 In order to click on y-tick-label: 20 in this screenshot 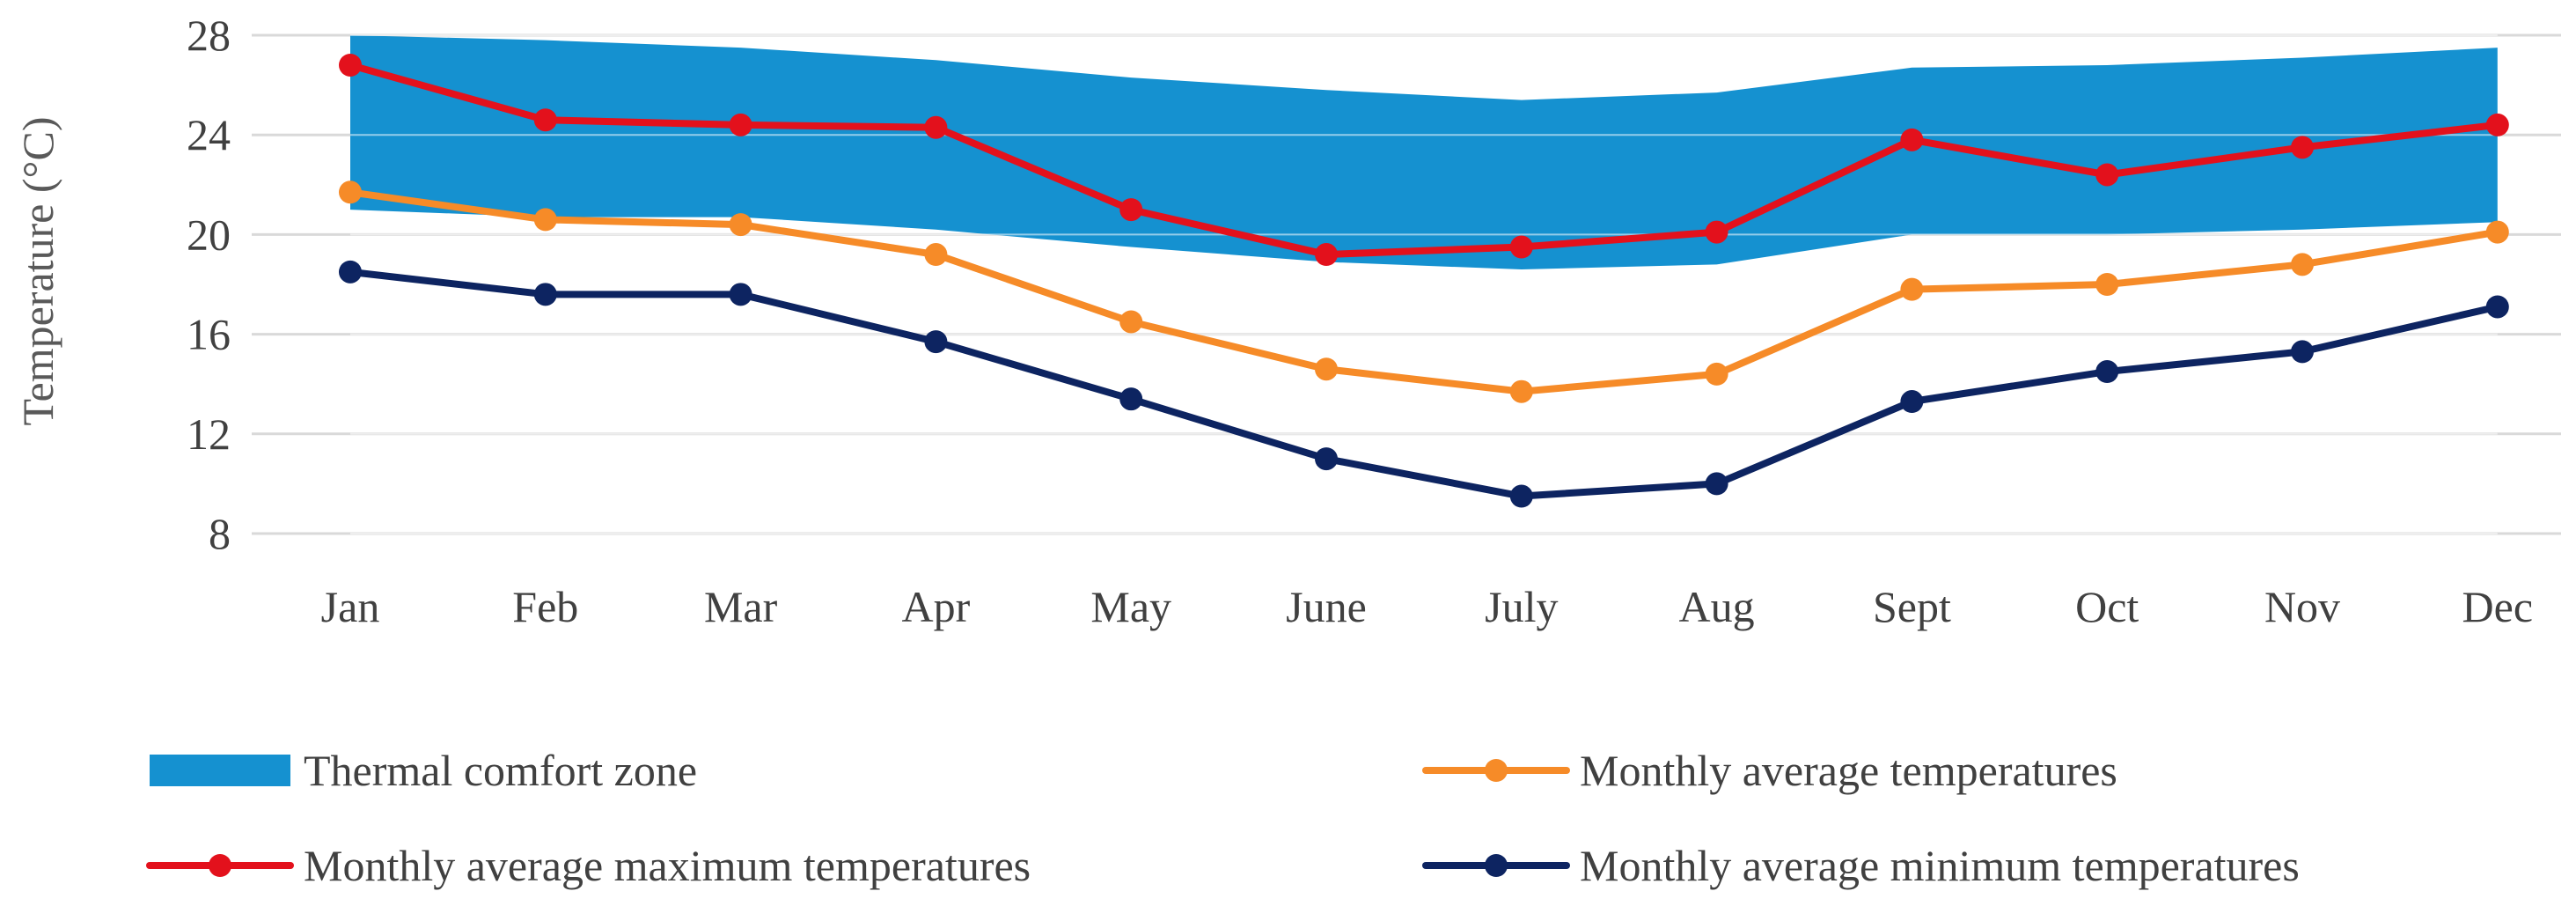, I will do `click(209, 234)`.